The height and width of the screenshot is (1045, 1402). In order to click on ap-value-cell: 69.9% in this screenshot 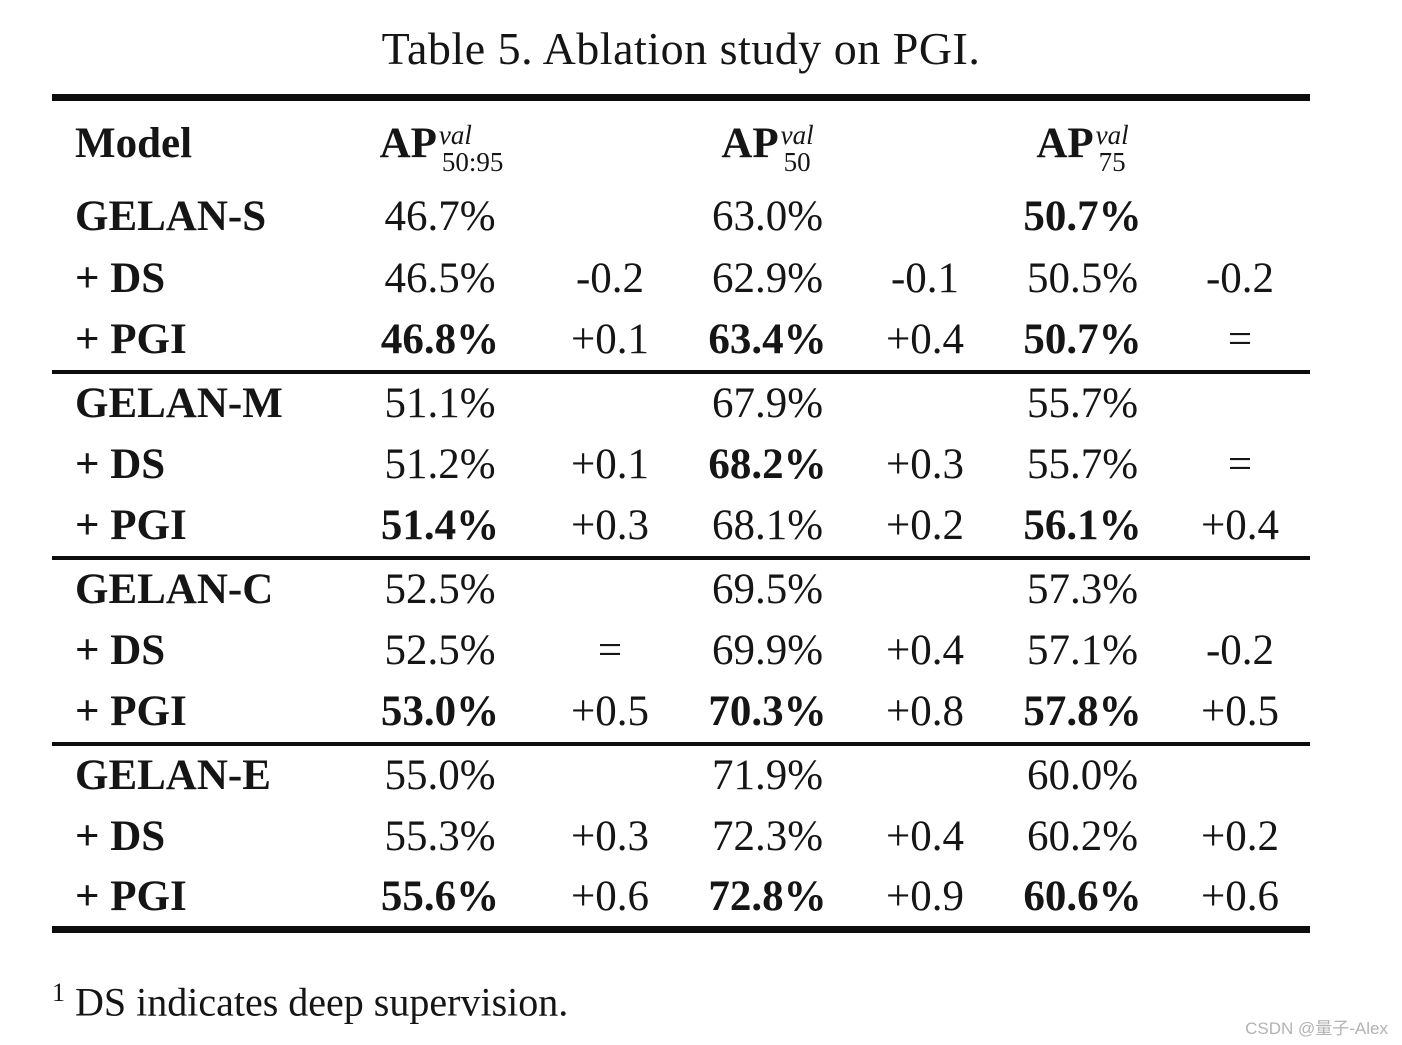, I will do `click(767, 650)`.